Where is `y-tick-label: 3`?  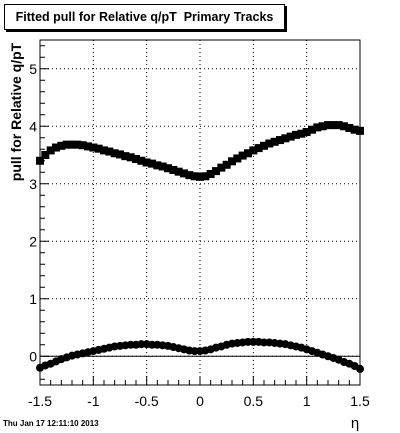
y-tick-label: 3 is located at coordinates (33, 184).